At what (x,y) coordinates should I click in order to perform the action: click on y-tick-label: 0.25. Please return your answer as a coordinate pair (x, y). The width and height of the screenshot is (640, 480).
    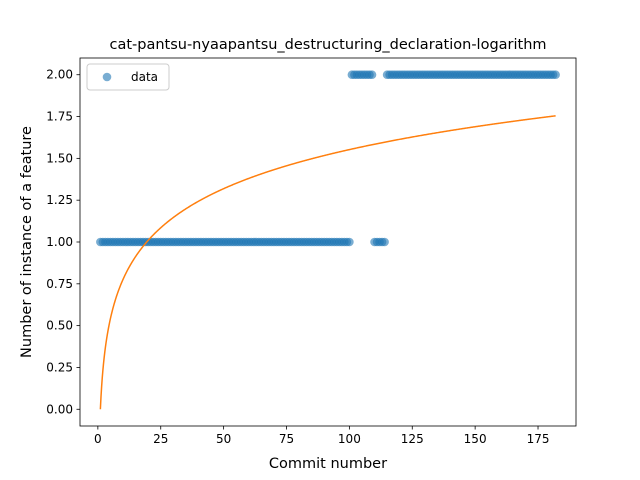
    Looking at the image, I should click on (59, 367).